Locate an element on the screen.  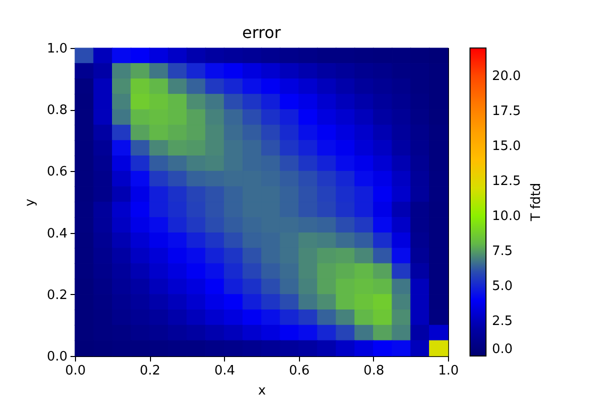
x-tick-label: 0.0 is located at coordinates (75, 371).